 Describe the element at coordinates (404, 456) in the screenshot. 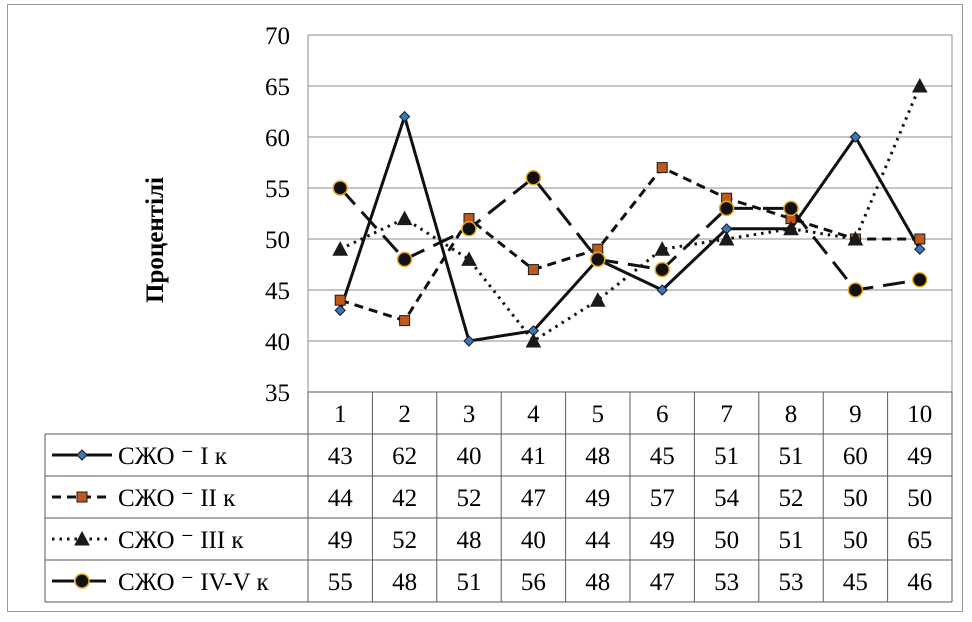

I see `table-cell-value: 62` at that location.